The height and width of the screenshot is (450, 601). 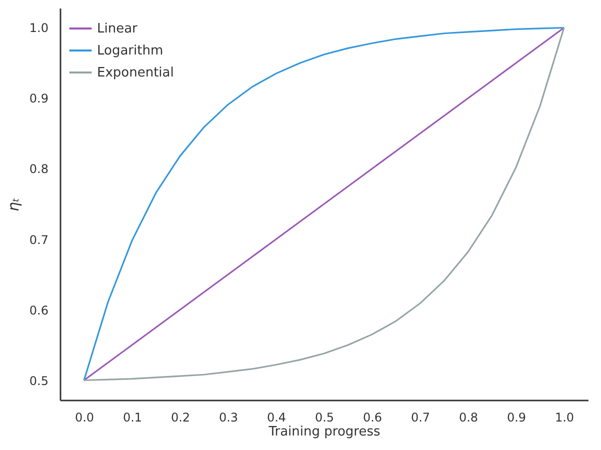 I want to click on y-tick-label: 1.0, so click(x=38, y=28).